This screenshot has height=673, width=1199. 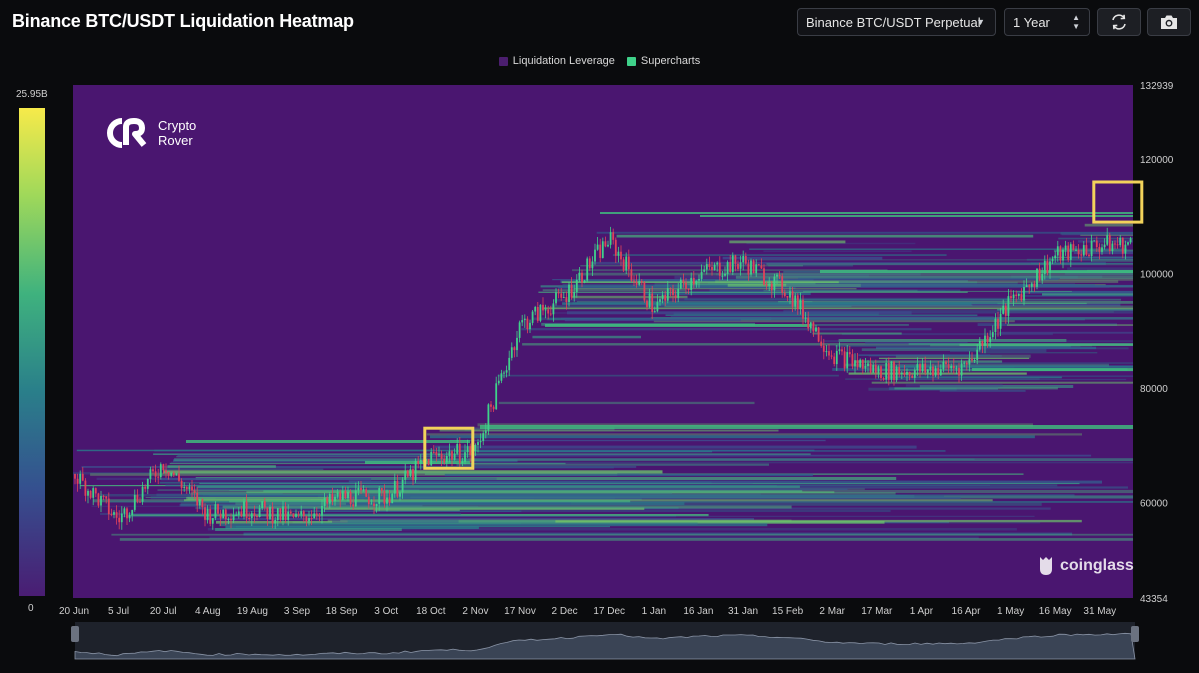 I want to click on range-select: 1 Year ▲ ▼, so click(x=1047, y=22).